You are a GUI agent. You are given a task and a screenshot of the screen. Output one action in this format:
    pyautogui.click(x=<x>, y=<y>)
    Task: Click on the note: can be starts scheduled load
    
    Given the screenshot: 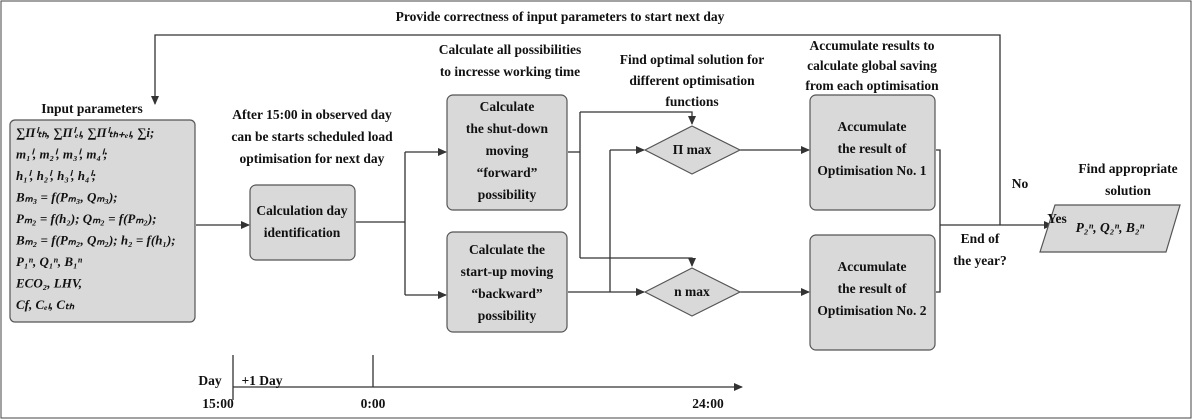 What is the action you would take?
    pyautogui.click(x=312, y=136)
    